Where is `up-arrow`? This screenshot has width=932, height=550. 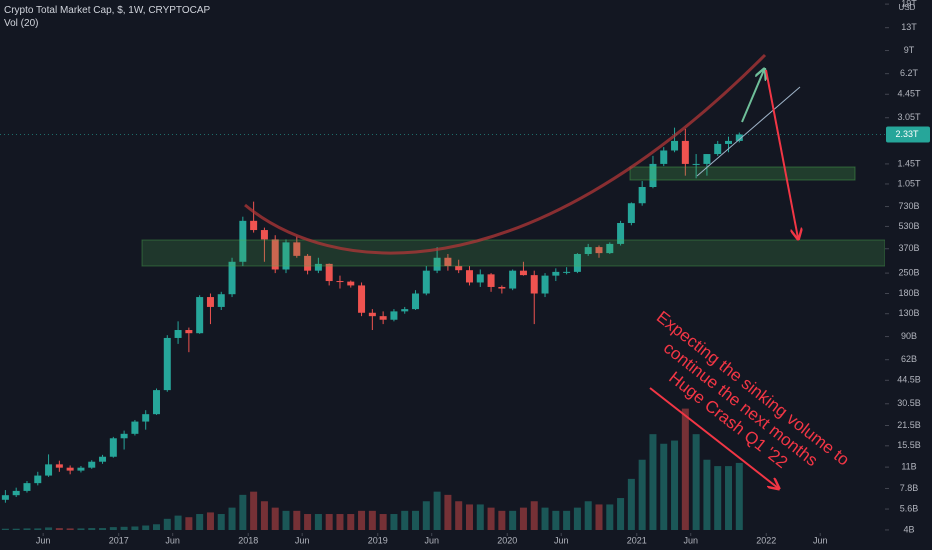 up-arrow is located at coordinates (752, 96).